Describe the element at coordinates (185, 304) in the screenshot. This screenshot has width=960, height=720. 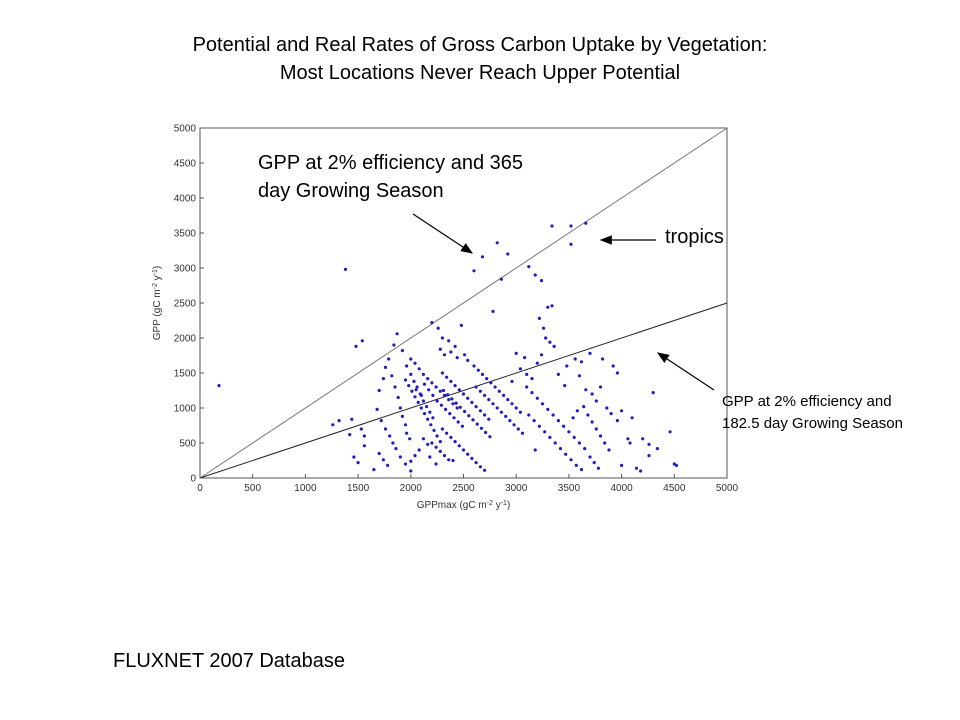
I see `y-tick-label: 2500` at that location.